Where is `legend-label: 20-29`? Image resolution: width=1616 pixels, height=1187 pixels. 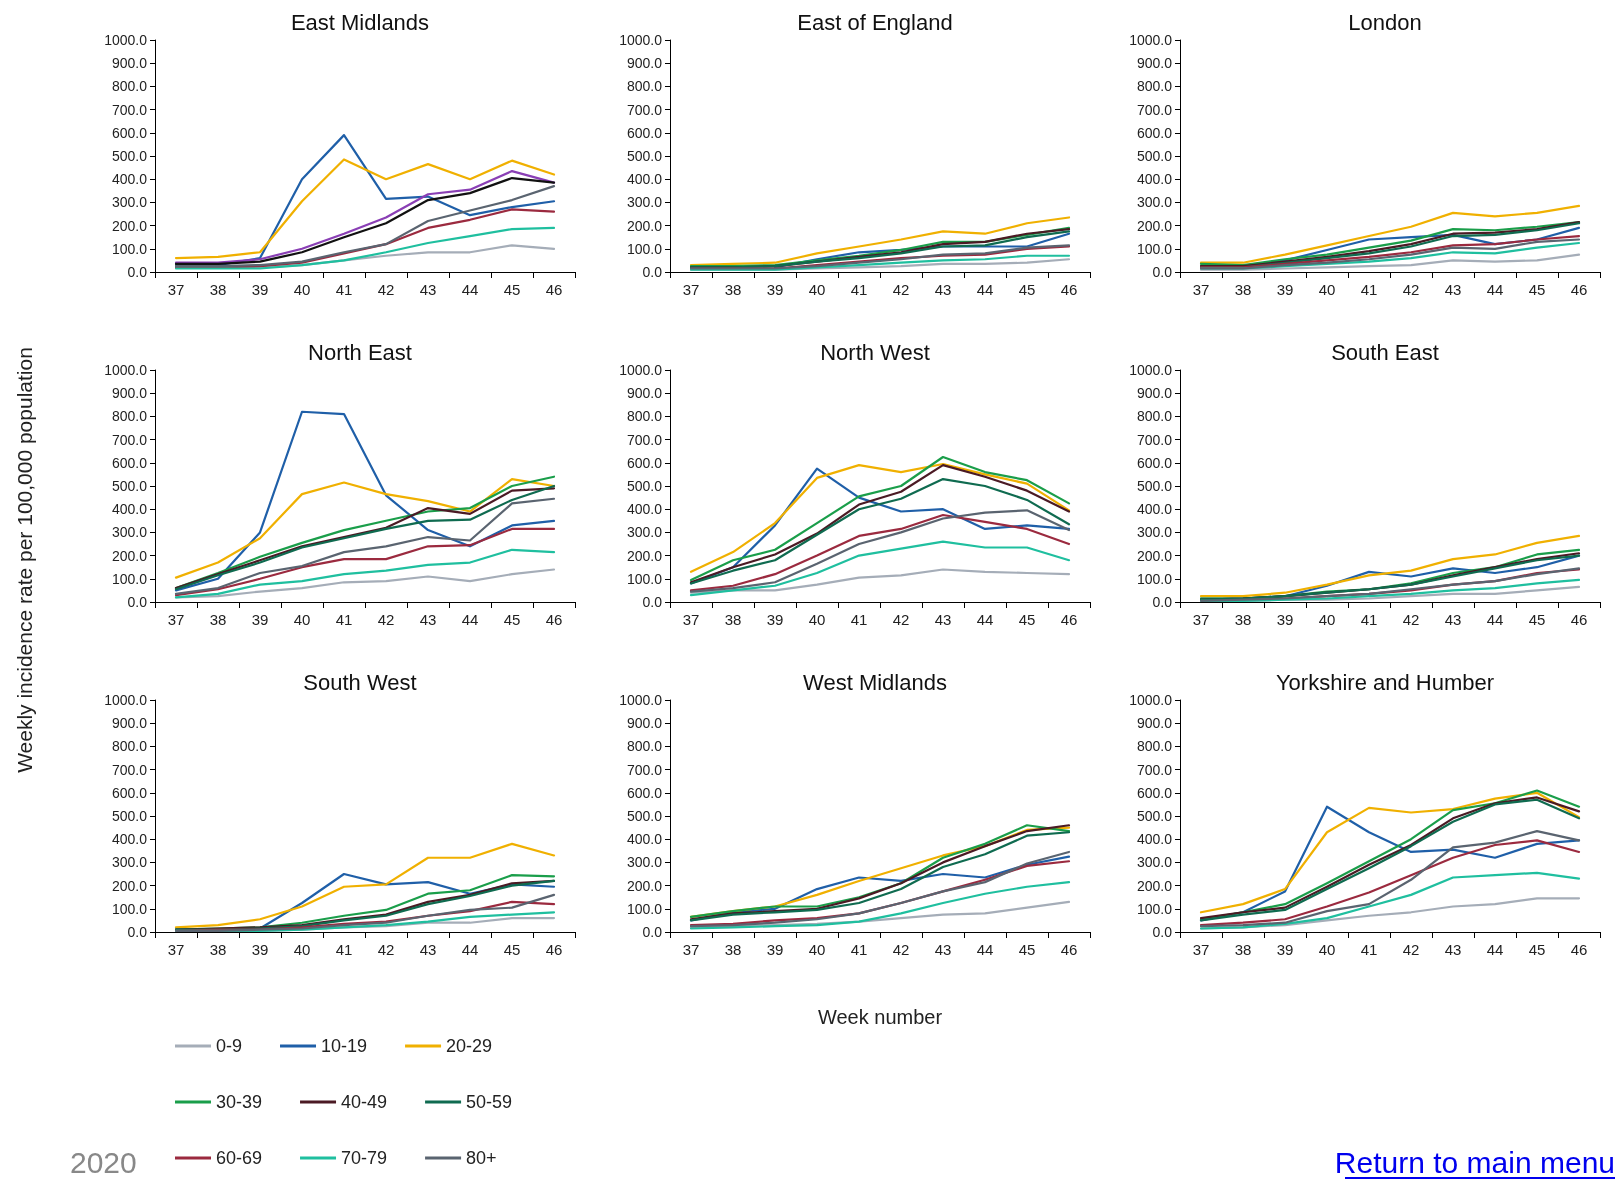
legend-label: 20-29 is located at coordinates (469, 1046).